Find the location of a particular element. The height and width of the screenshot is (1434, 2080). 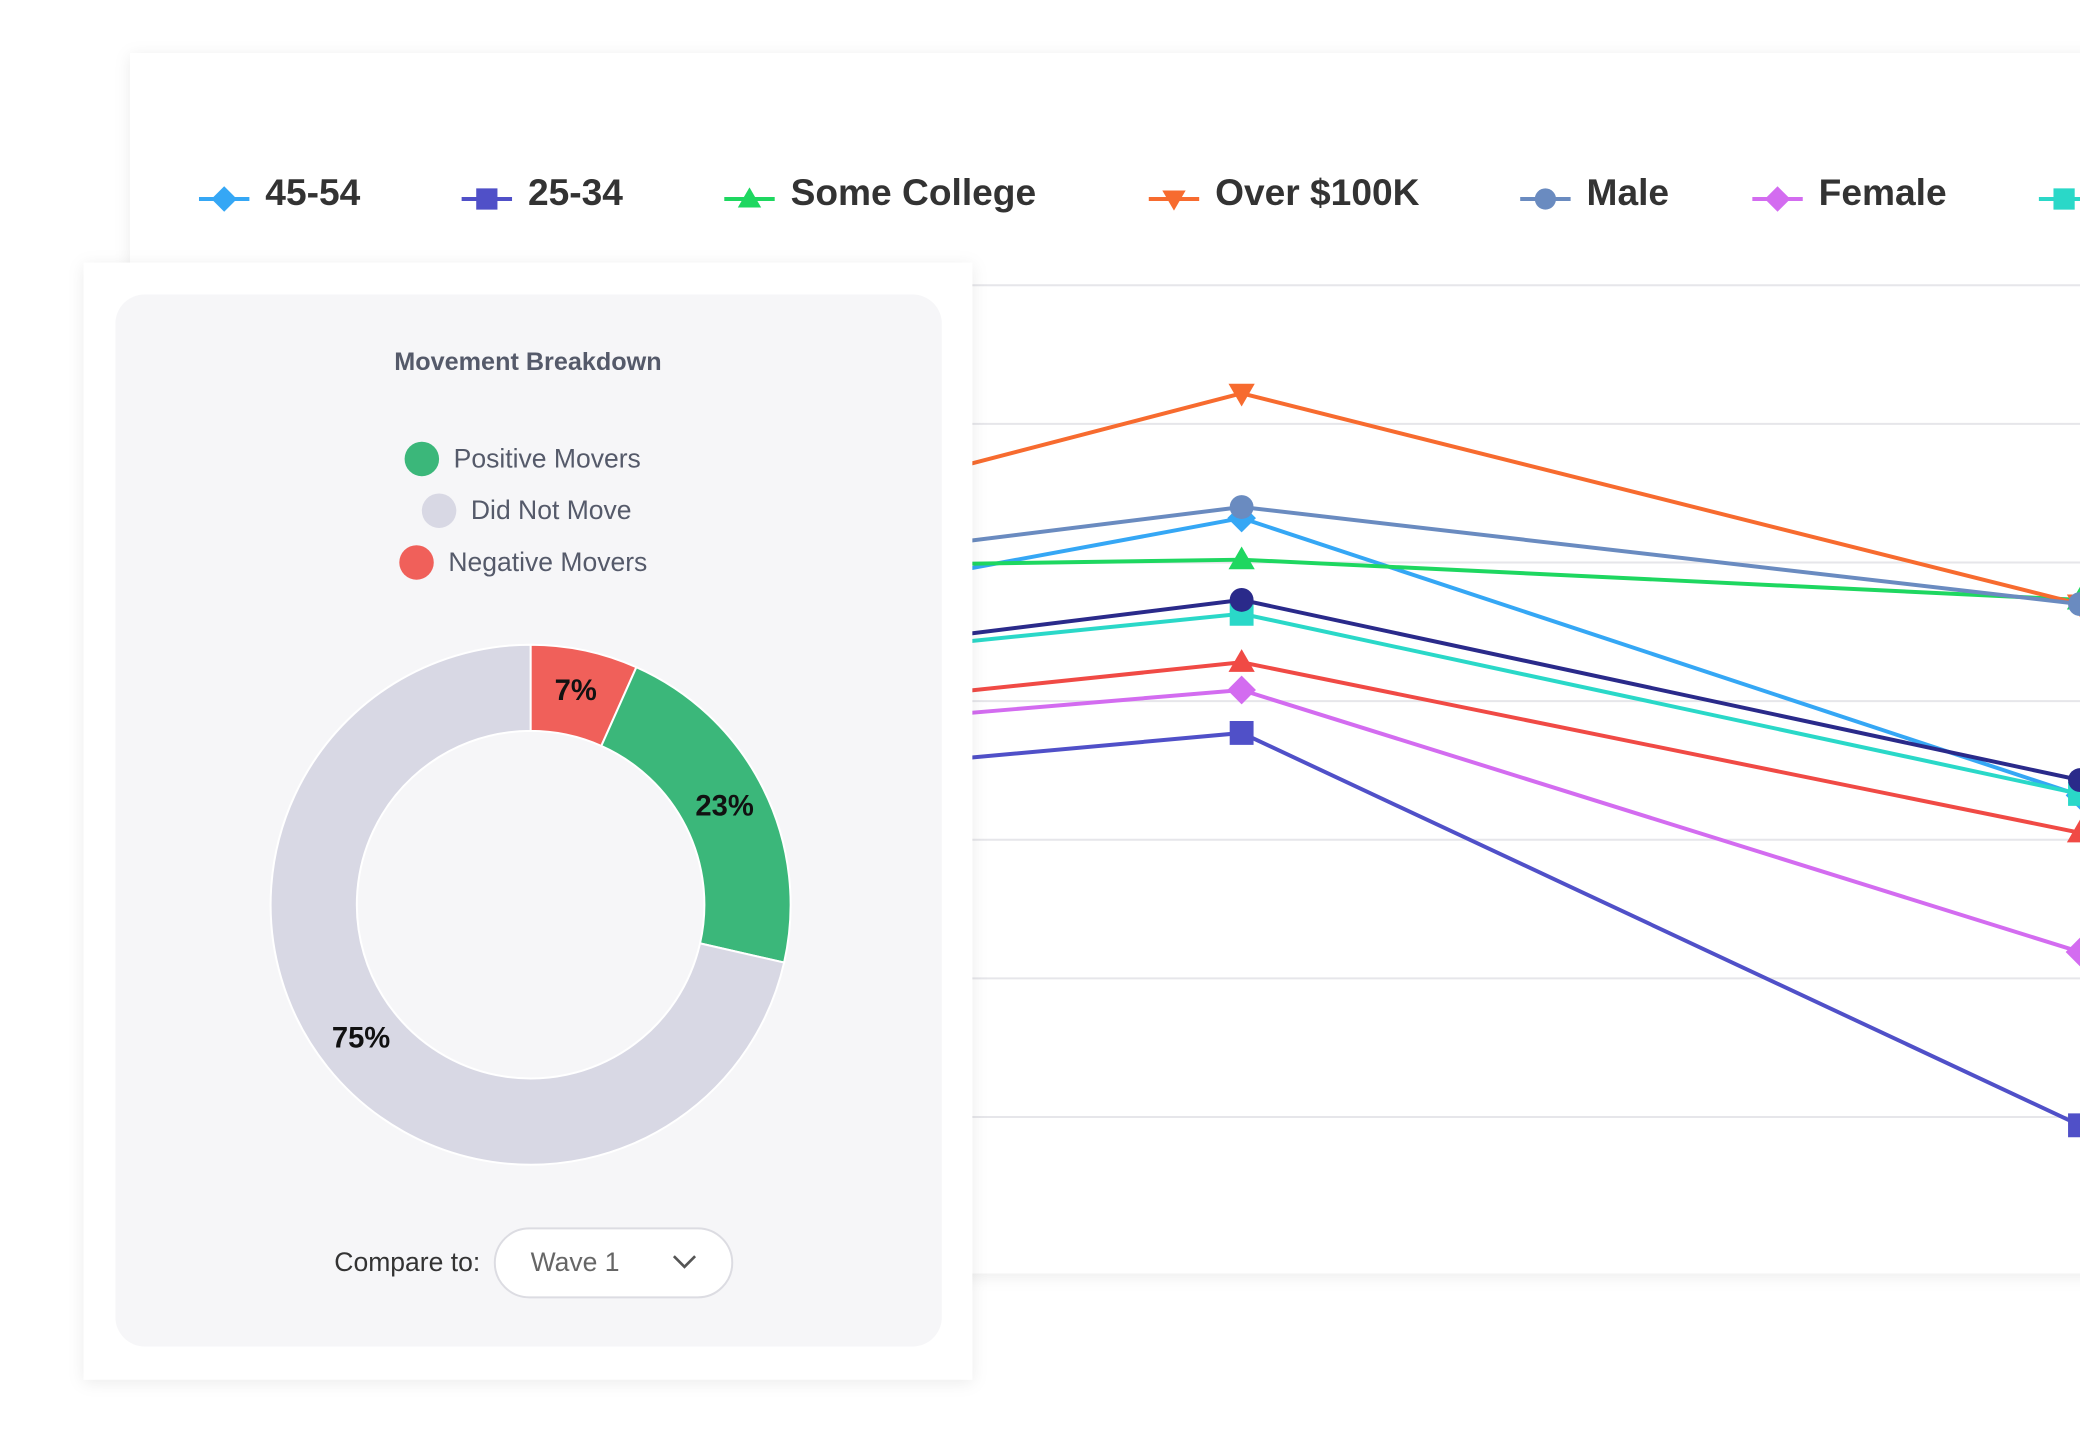

compare-label: Compare to: is located at coordinates (407, 1262).